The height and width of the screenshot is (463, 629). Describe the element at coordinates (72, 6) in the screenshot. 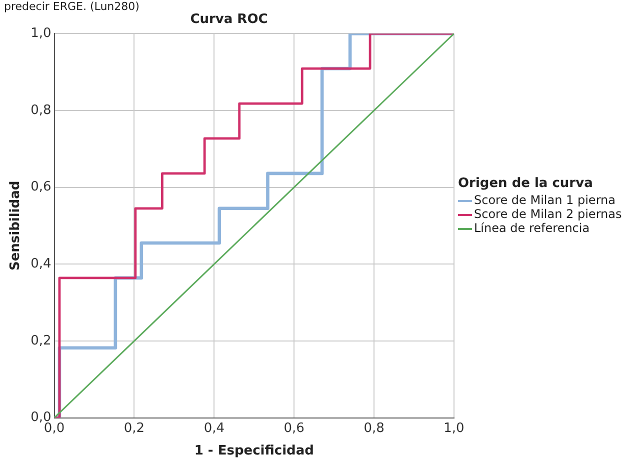

I see `text: predecir ERGE. (Lun280)` at that location.